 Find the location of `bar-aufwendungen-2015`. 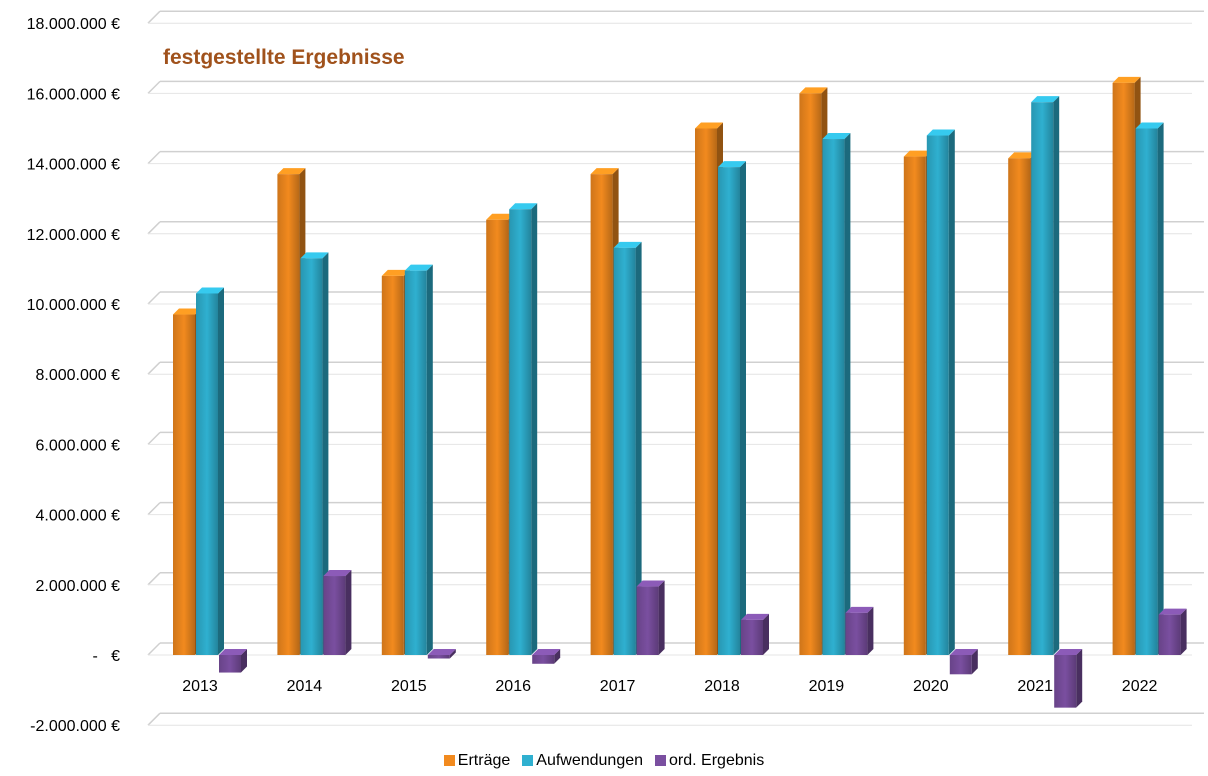

bar-aufwendungen-2015 is located at coordinates (418, 459).